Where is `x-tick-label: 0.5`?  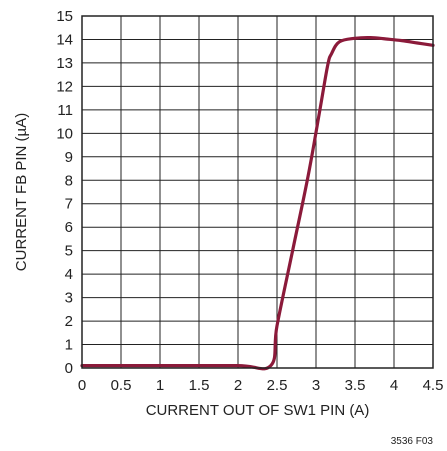 x-tick-label: 0.5 is located at coordinates (121, 385).